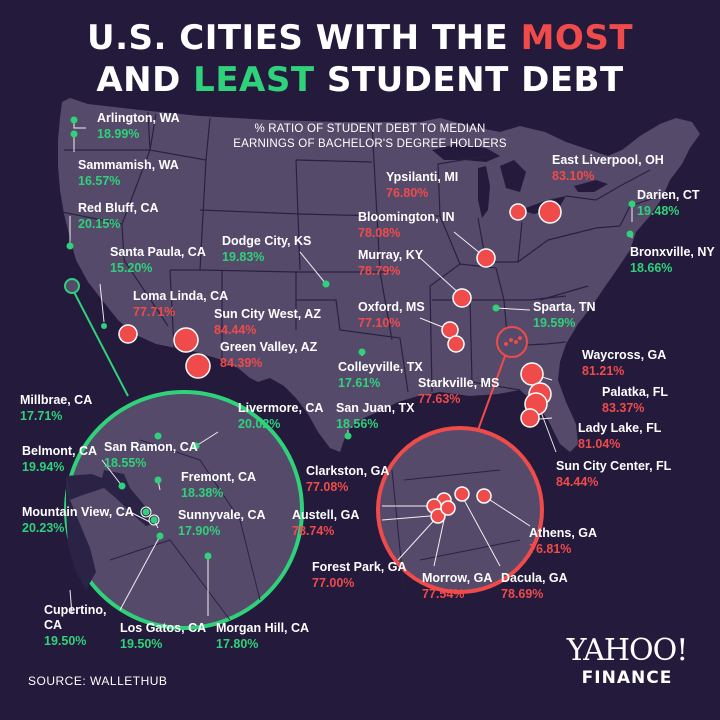  I want to click on marker-morgan-hill-ca, so click(208, 556).